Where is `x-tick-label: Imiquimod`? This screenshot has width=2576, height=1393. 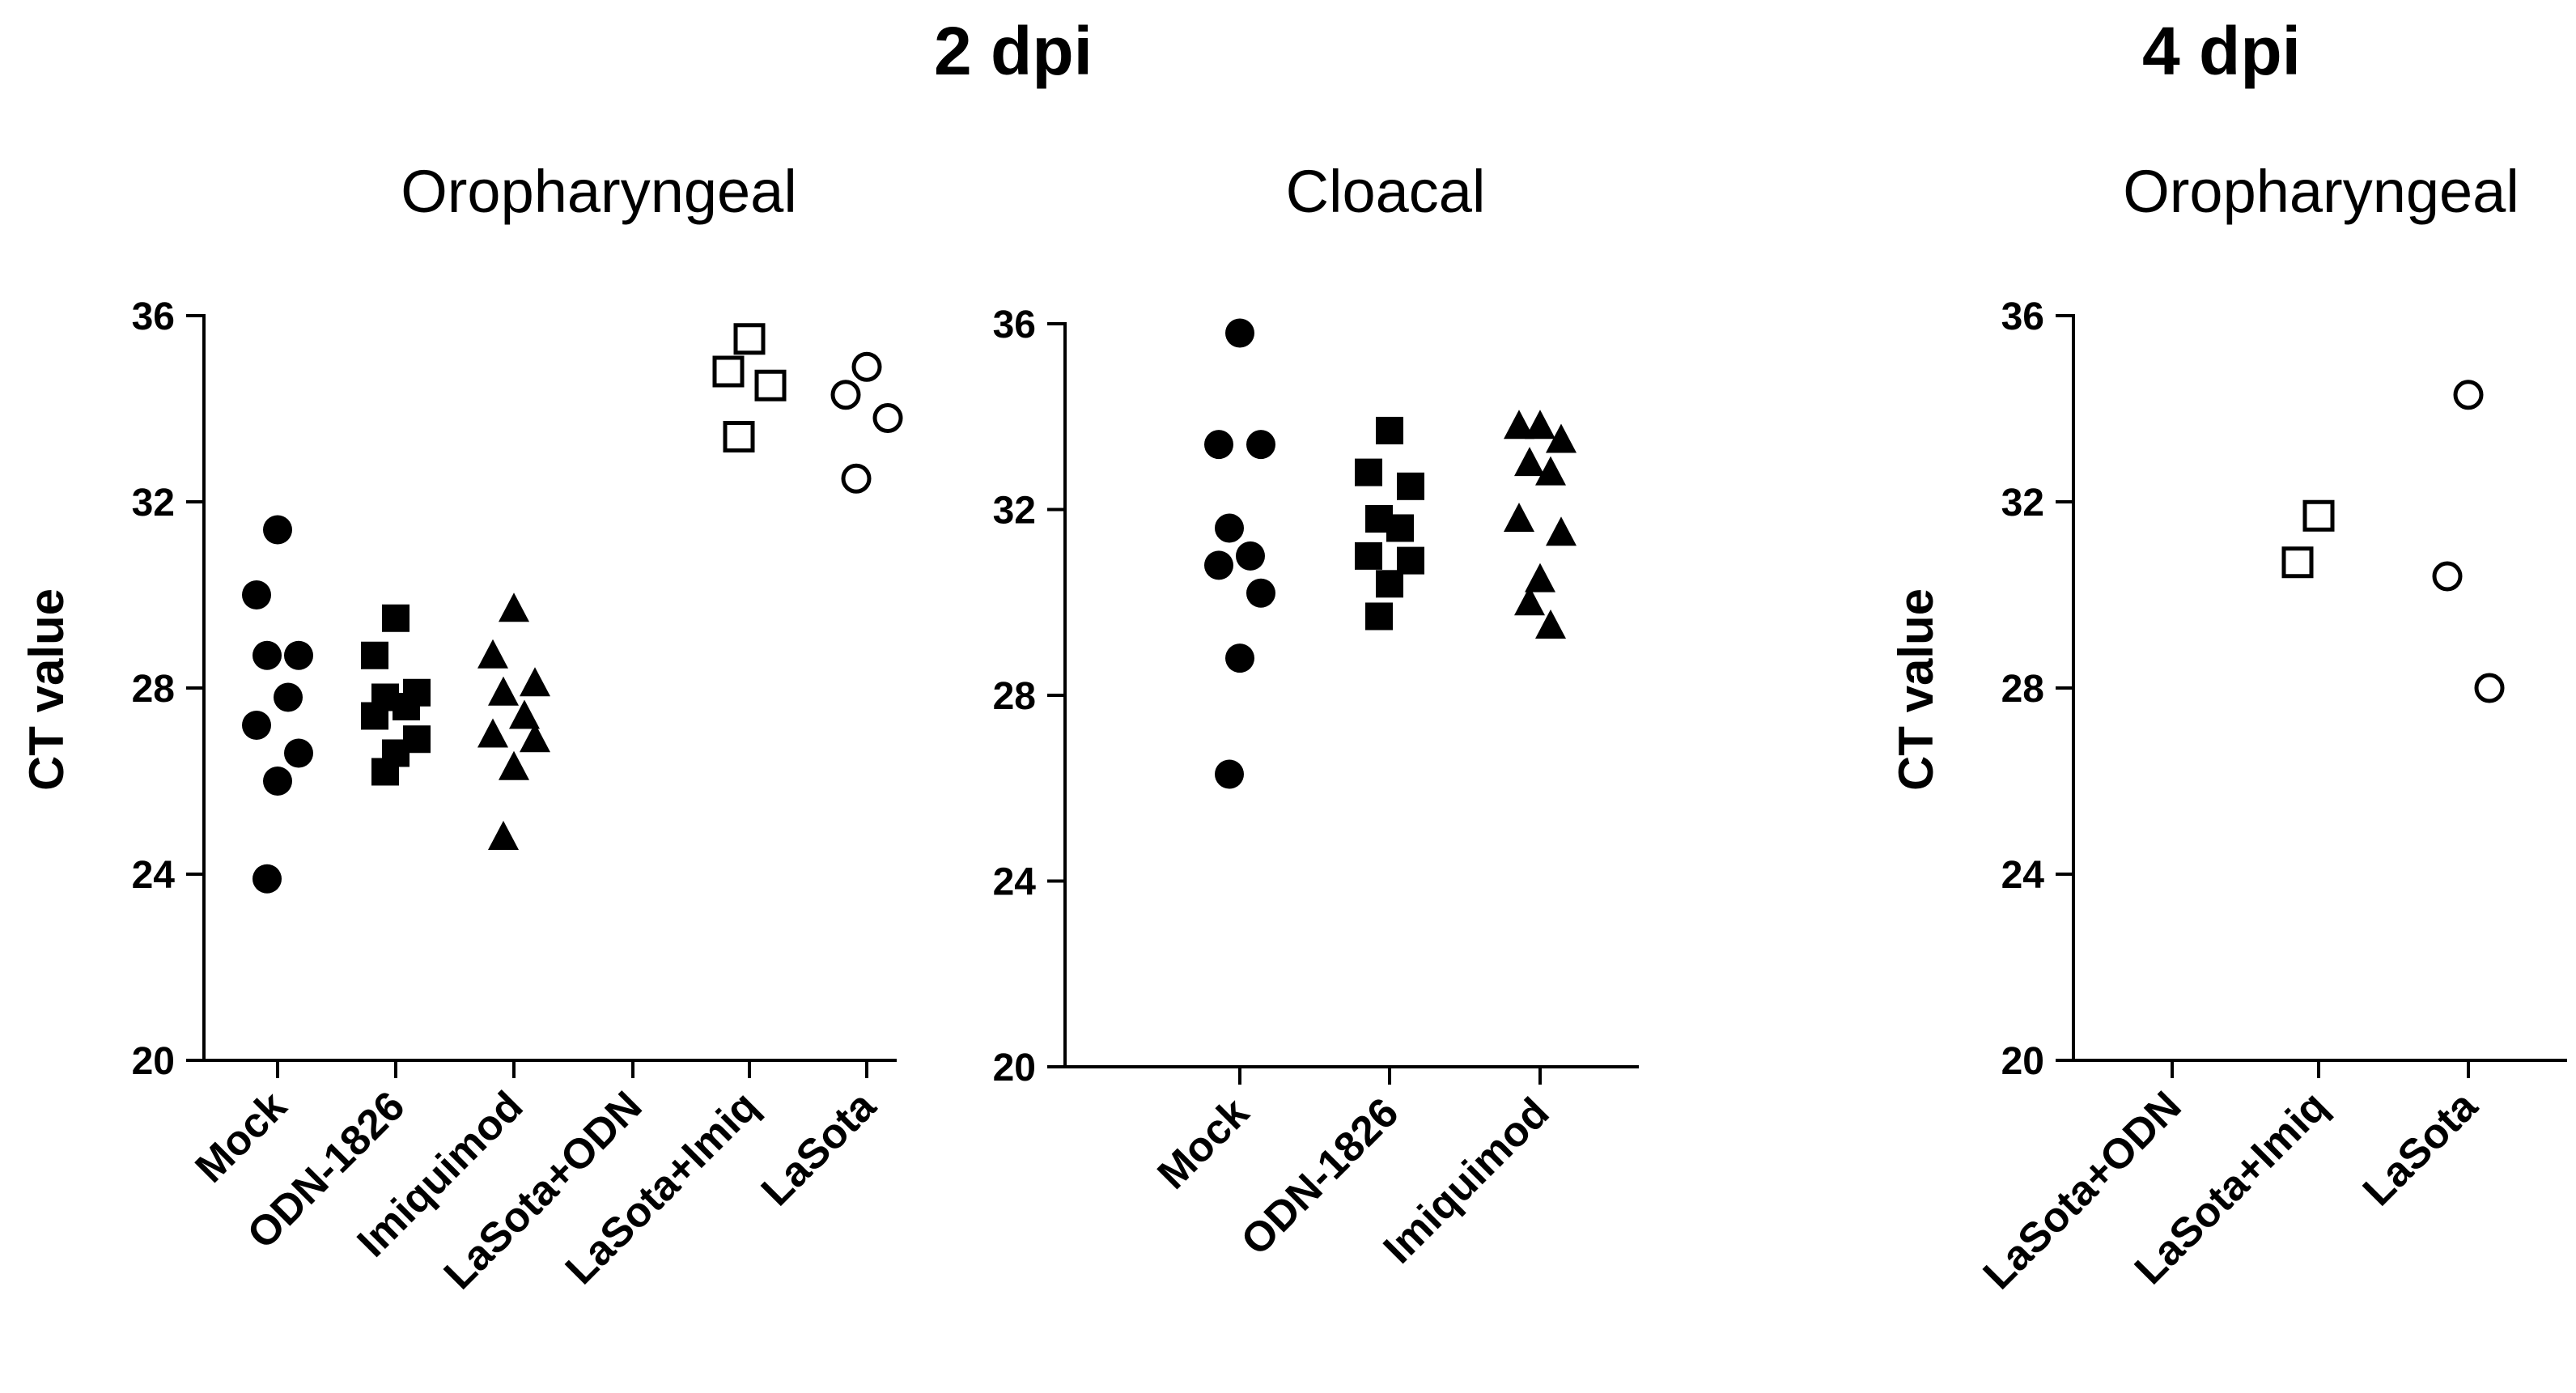 x-tick-label: Imiquimod is located at coordinates (1467, 1181).